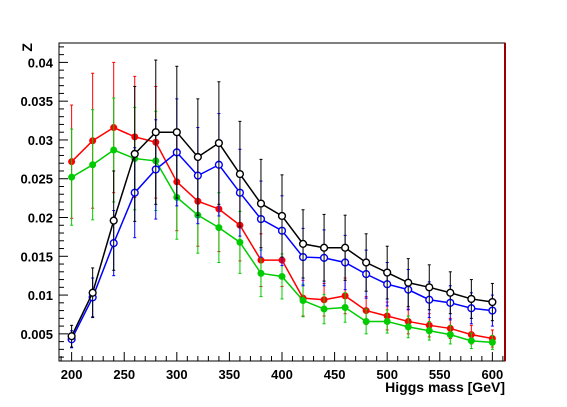 This screenshot has height=407, width=567. What do you see at coordinates (124, 374) in the screenshot?
I see `x-tick-label: 250` at bounding box center [124, 374].